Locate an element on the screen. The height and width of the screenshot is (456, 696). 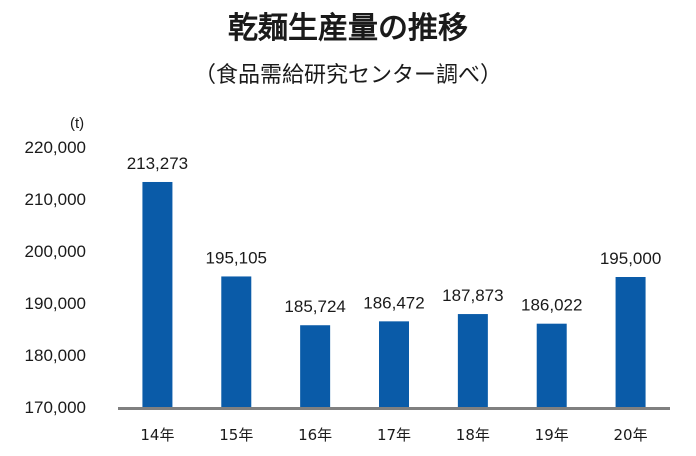
chart-subtitle: （食品需給研究センター調べ） is located at coordinates (348, 75).